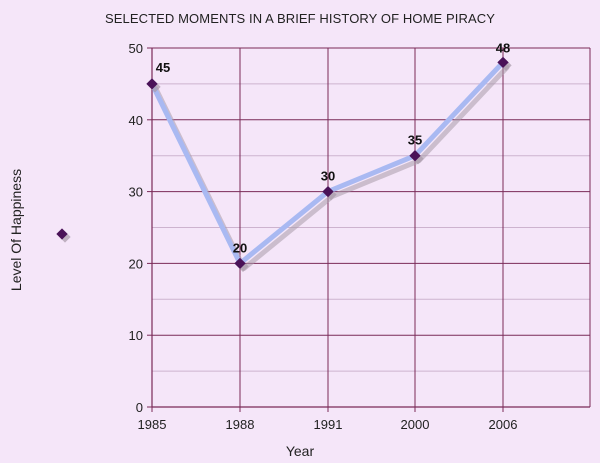 This screenshot has height=463, width=600. What do you see at coordinates (152, 424) in the screenshot?
I see `x-tick-label: 1985` at bounding box center [152, 424].